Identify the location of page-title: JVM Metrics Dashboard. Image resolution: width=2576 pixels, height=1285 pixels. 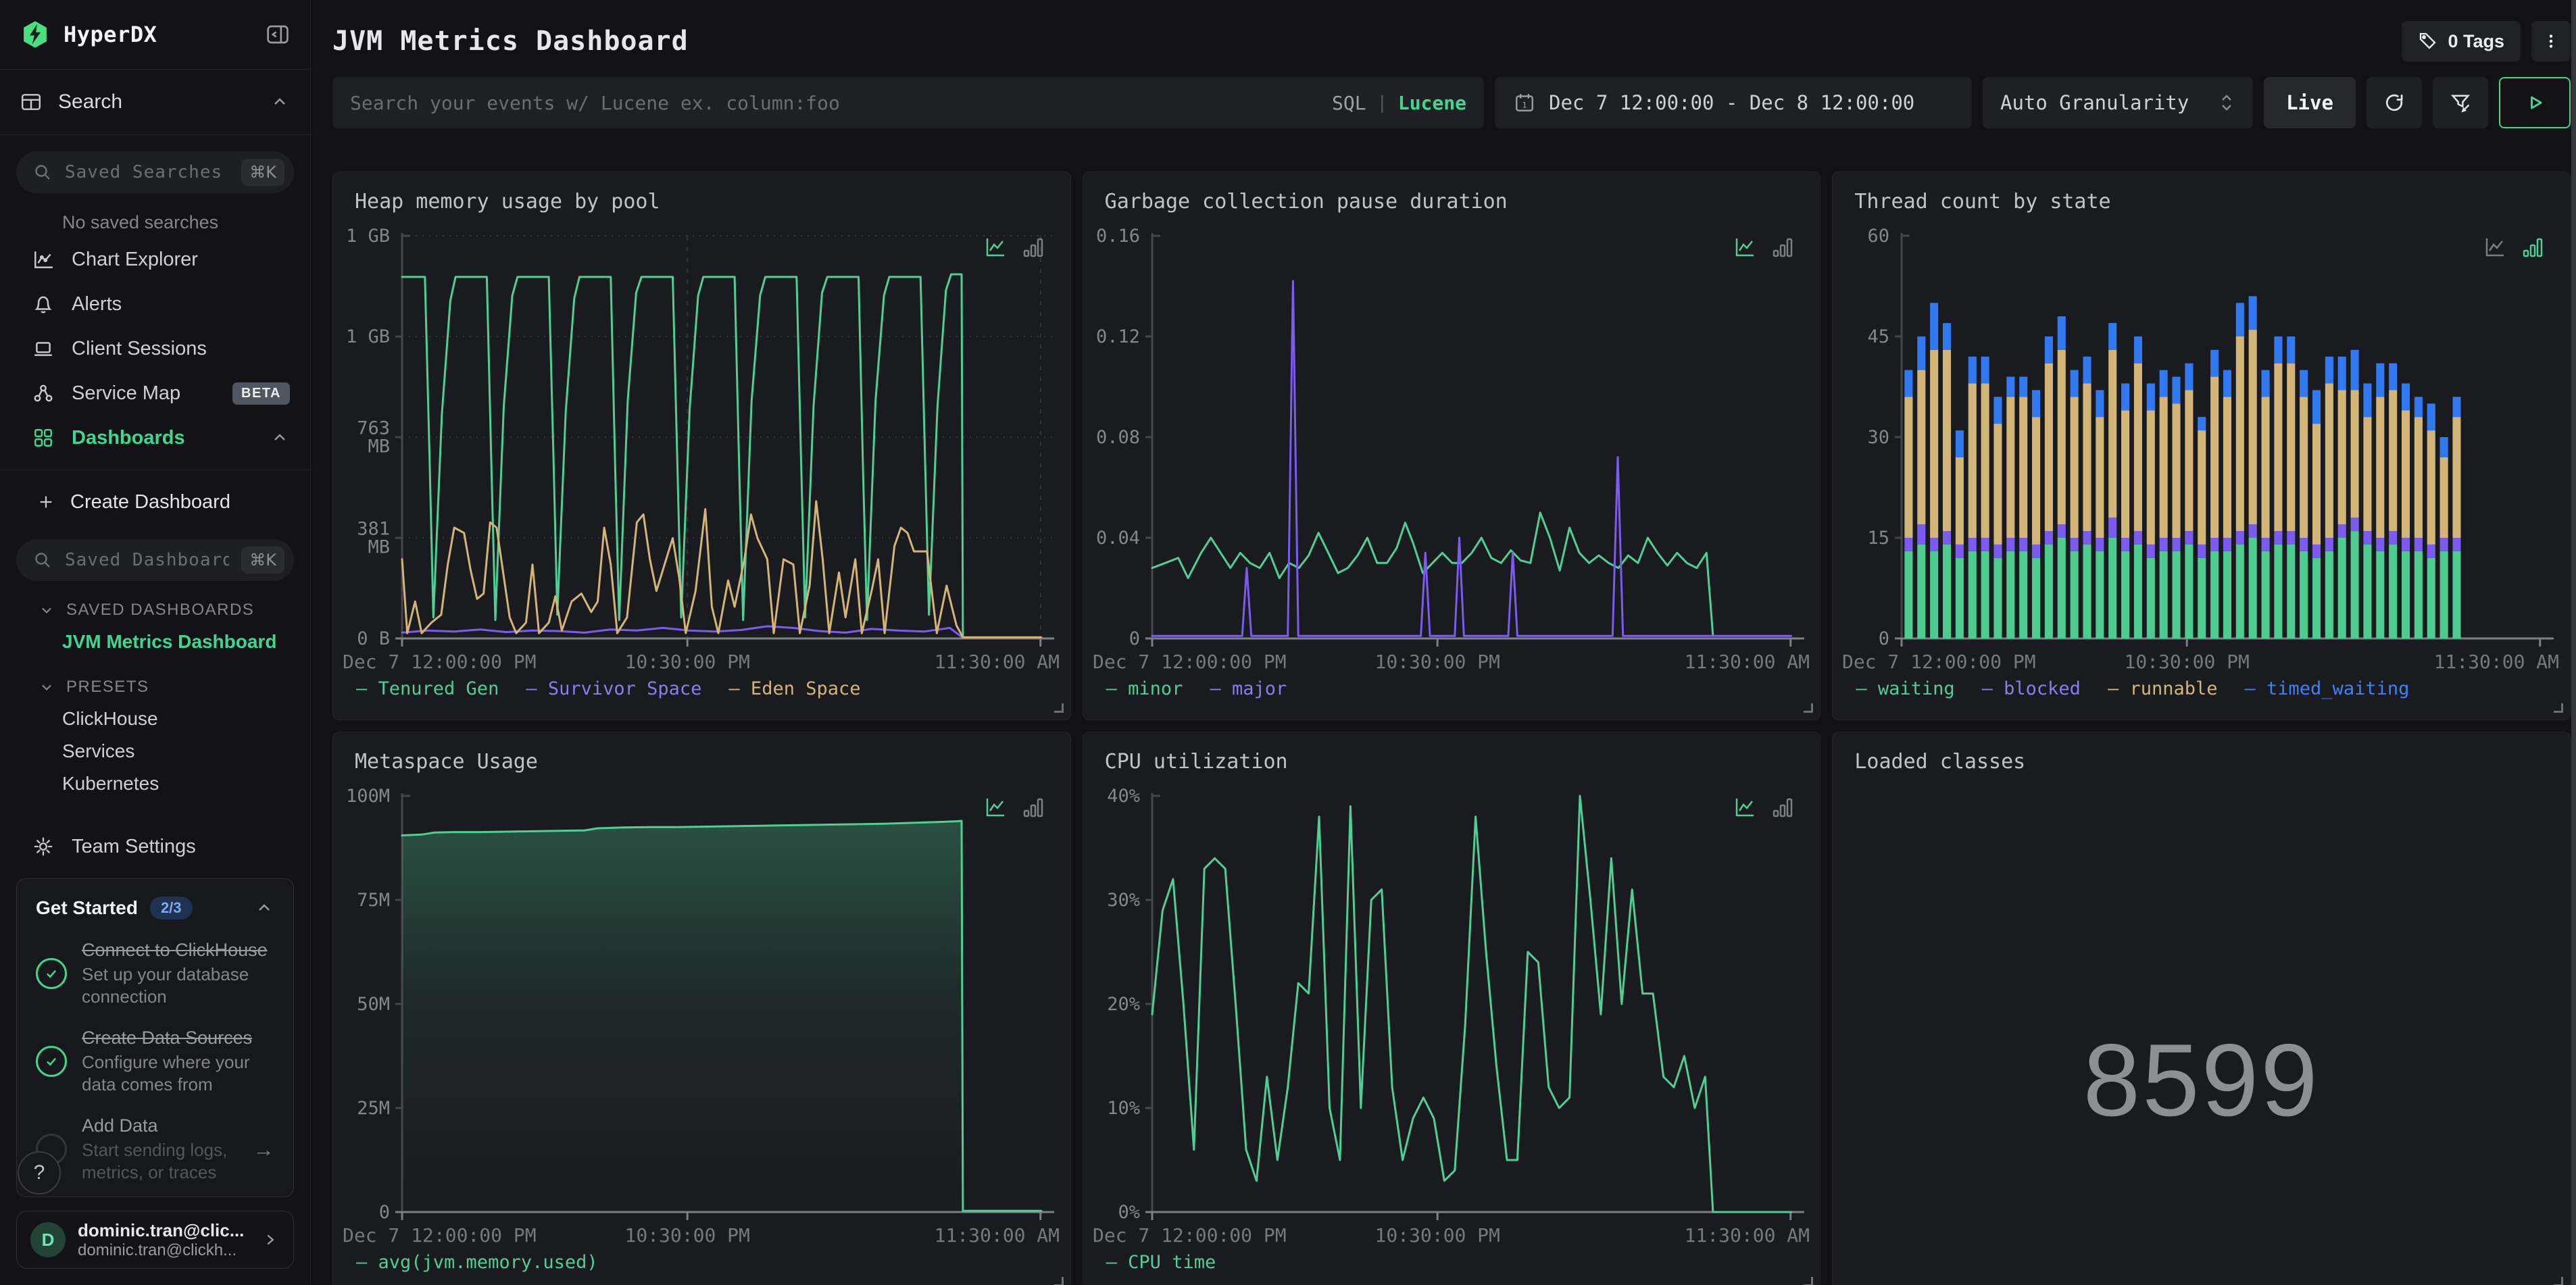
(511, 42).